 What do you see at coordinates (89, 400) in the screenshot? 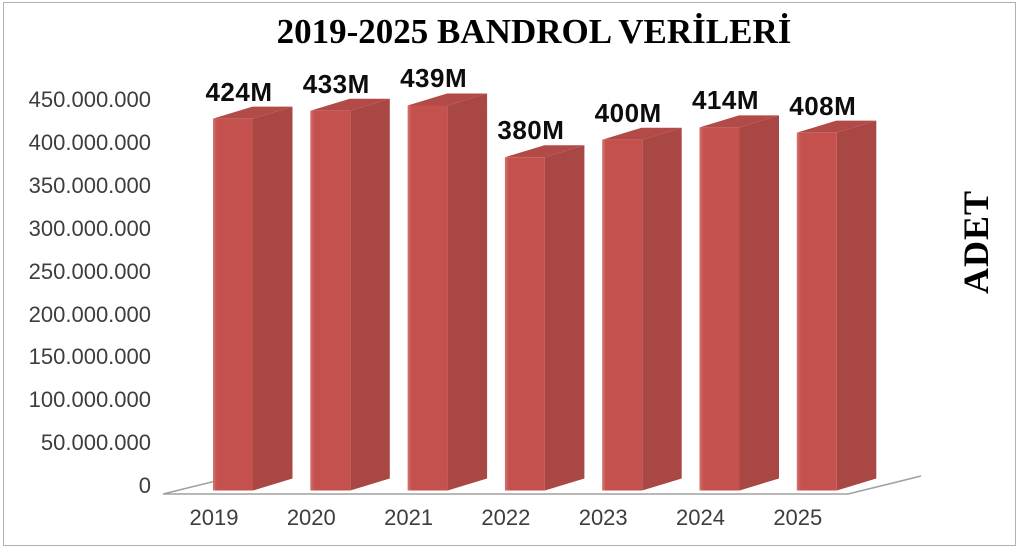
I see `y-tick-label: 100.000.000` at bounding box center [89, 400].